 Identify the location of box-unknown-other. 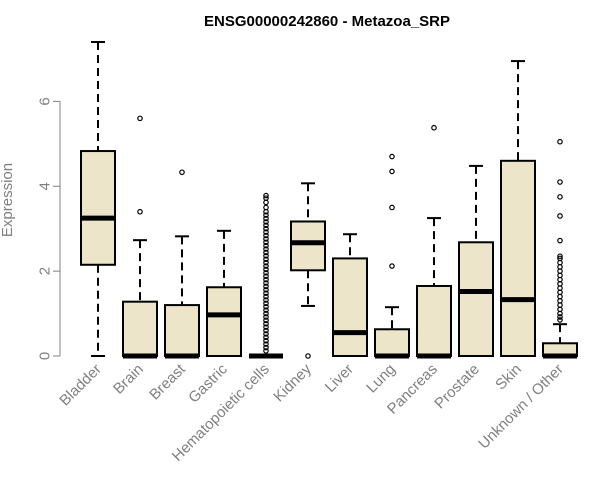
(560, 248).